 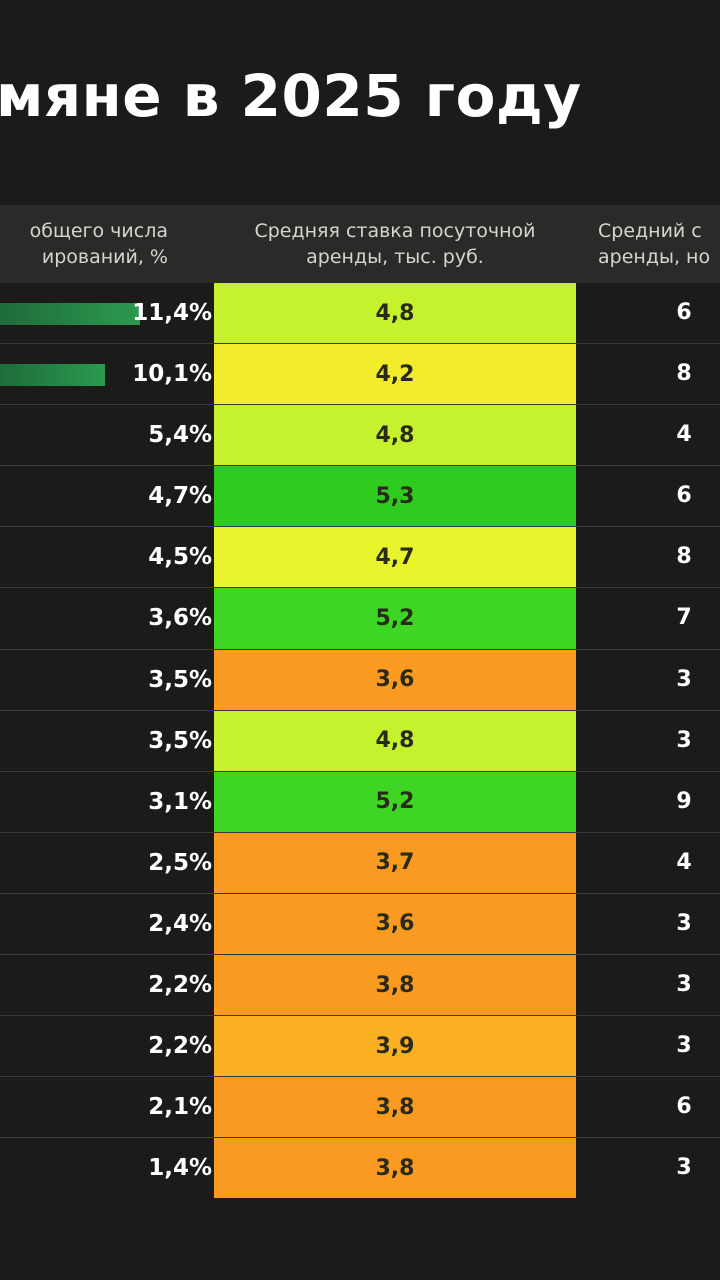 What do you see at coordinates (180, 435) in the screenshot?
I see `share-value: 5,4%` at bounding box center [180, 435].